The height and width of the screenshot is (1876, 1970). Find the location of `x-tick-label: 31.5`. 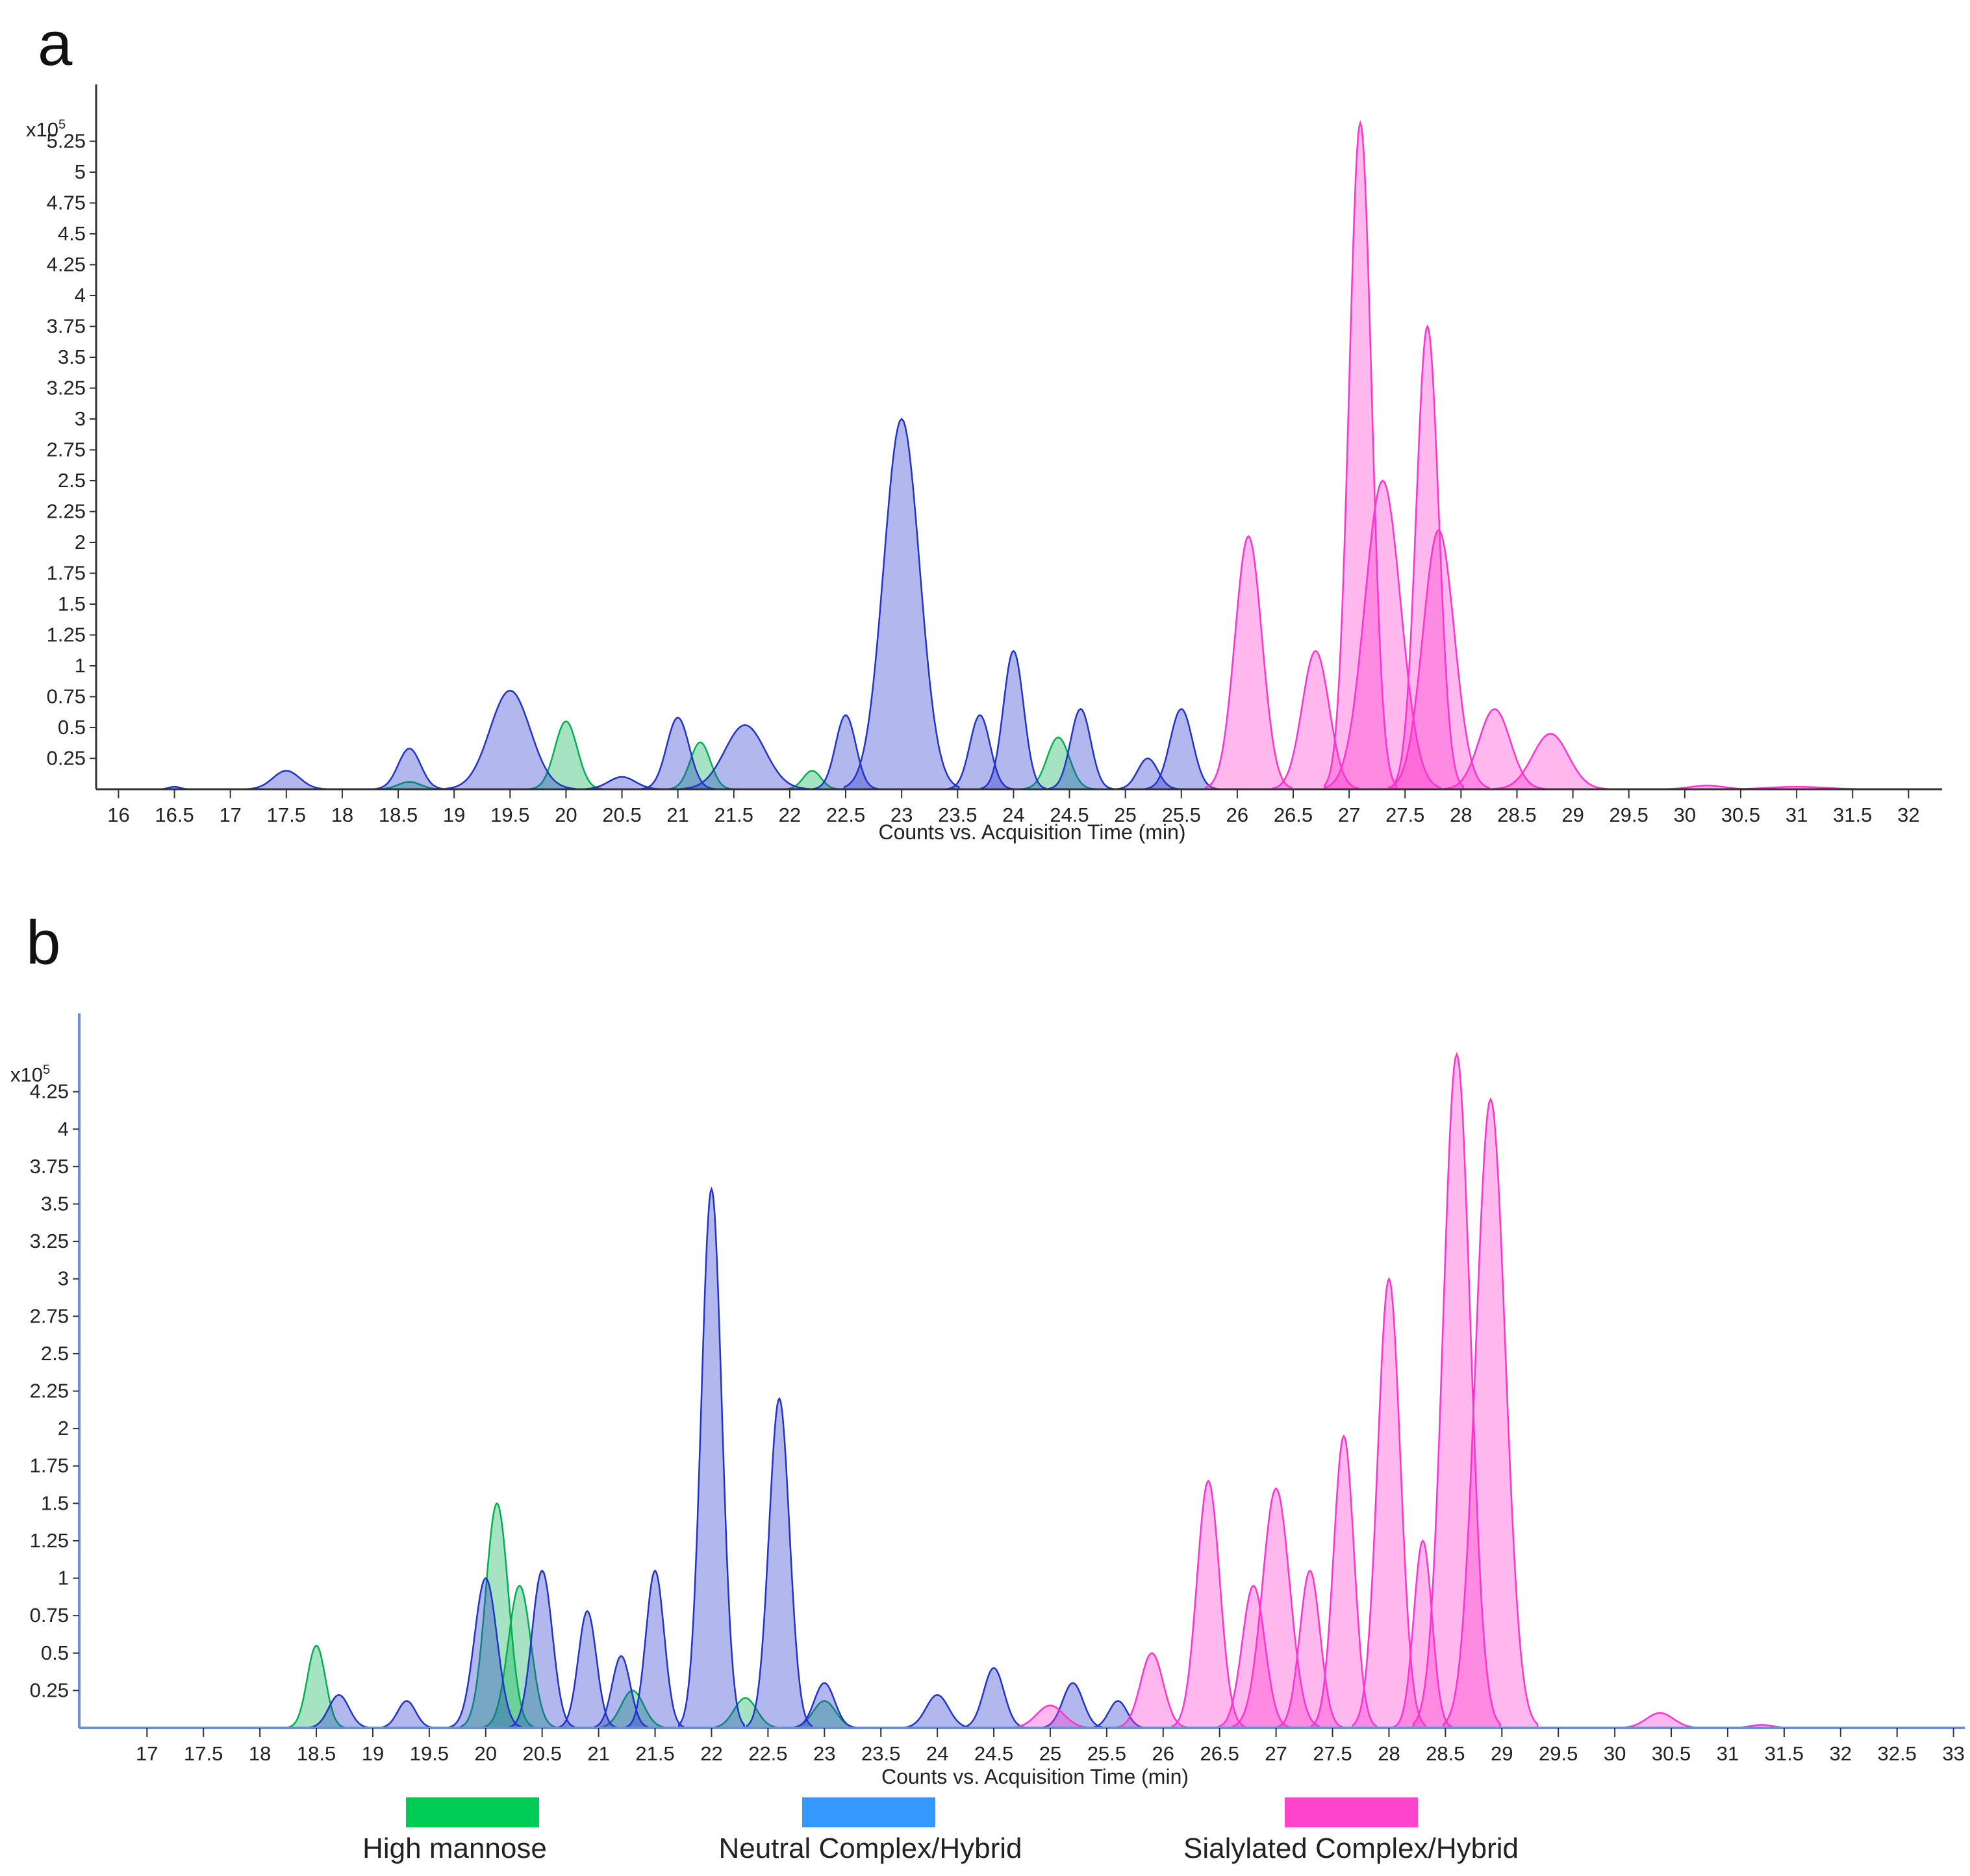

x-tick-label: 31.5 is located at coordinates (1785, 1753).